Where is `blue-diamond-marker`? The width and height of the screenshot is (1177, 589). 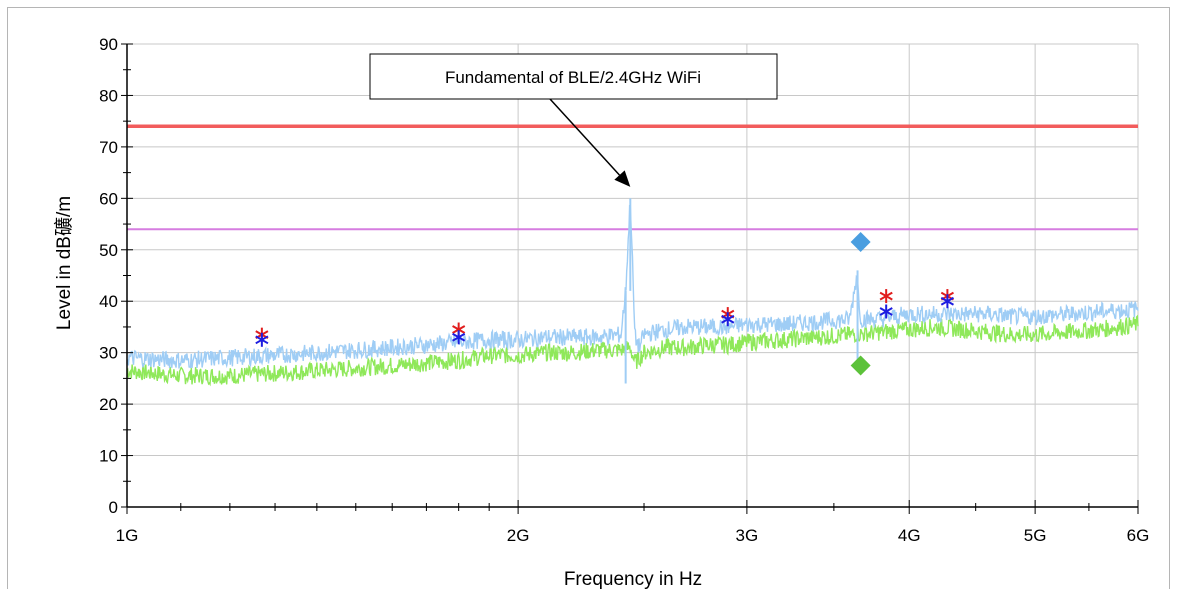
blue-diamond-marker is located at coordinates (860, 242).